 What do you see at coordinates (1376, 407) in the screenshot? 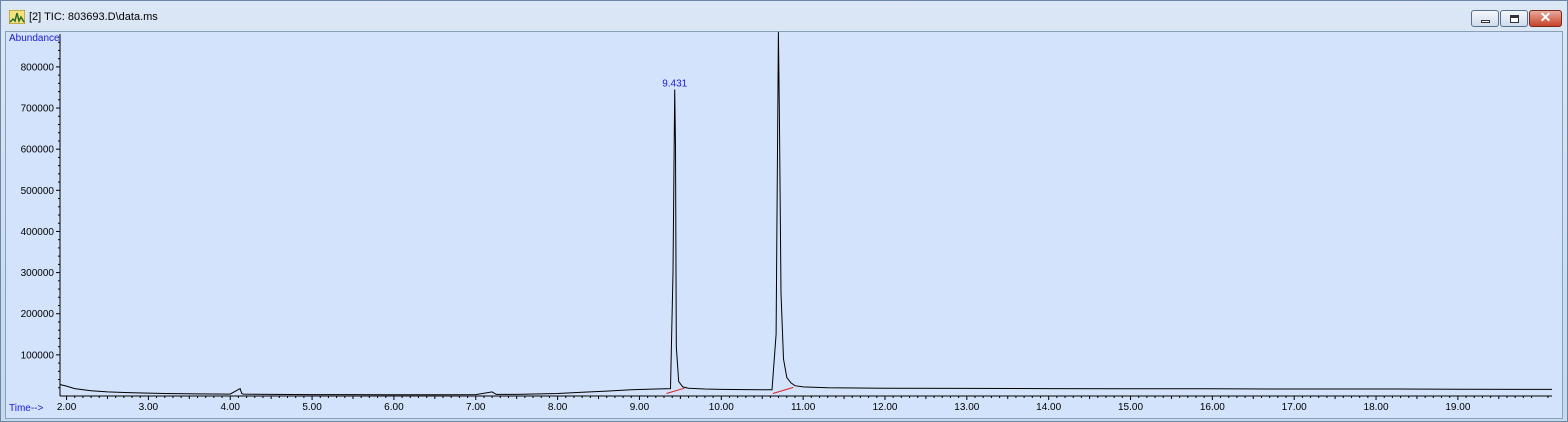
I see `x-tick-label: 18.00` at bounding box center [1376, 407].